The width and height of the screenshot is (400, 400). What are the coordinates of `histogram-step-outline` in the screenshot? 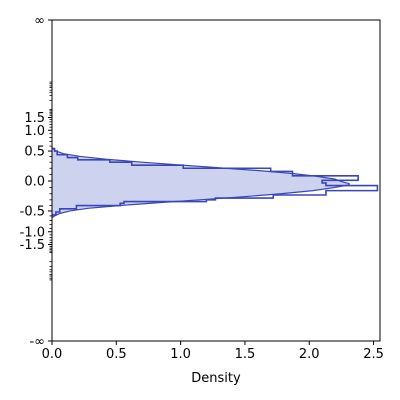 It's located at (215, 181).